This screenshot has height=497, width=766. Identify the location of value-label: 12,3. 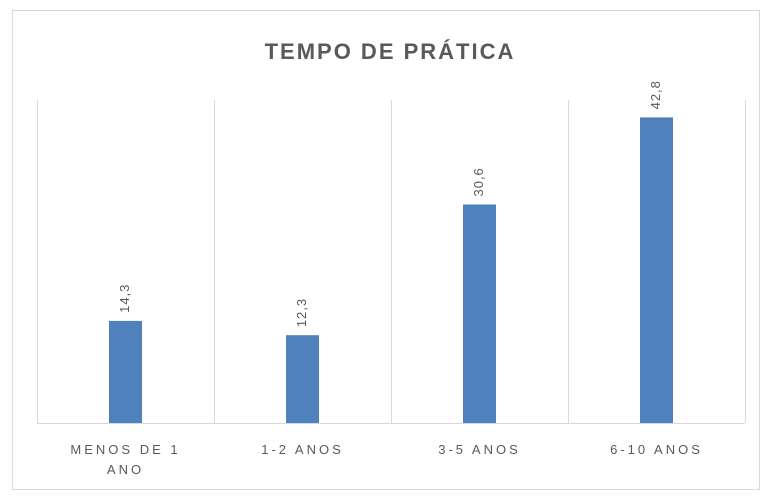
(301, 312).